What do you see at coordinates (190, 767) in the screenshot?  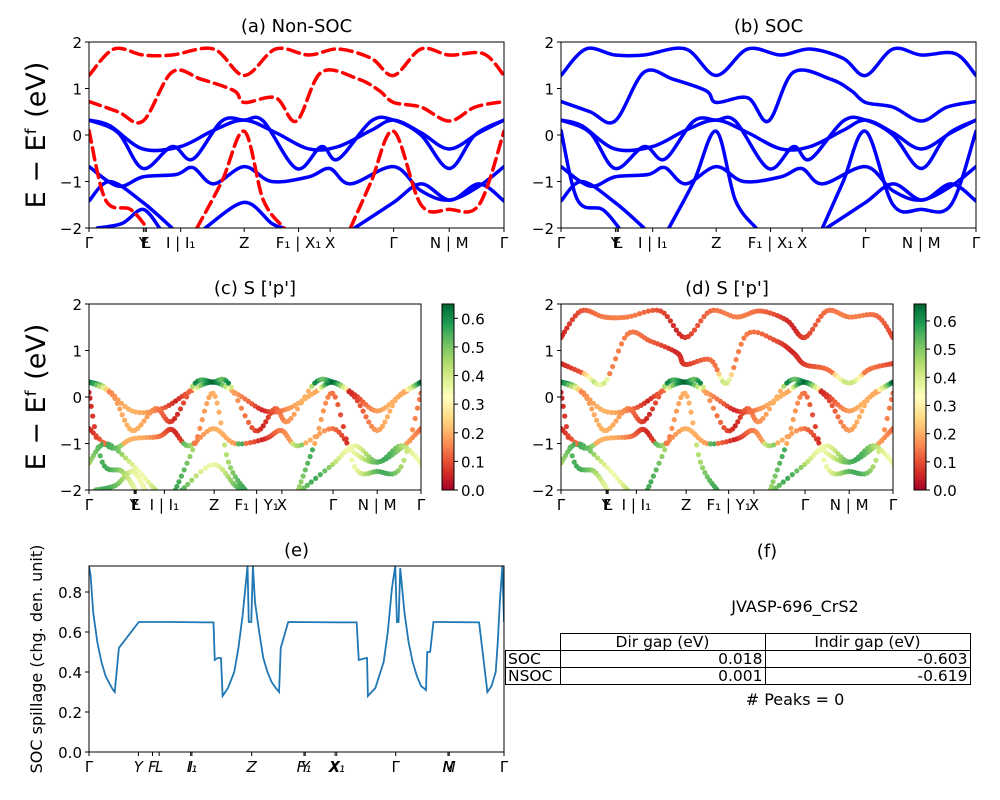 I see `x-tick-label: I` at bounding box center [190, 767].